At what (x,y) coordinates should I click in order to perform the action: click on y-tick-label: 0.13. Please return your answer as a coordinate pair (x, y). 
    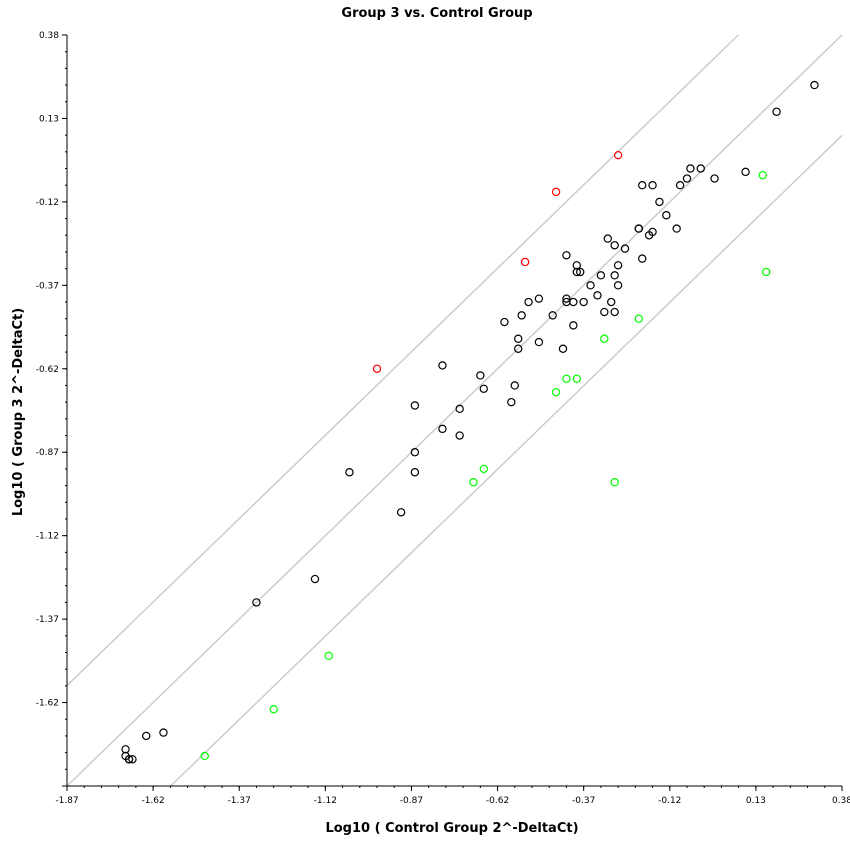
    Looking at the image, I should click on (49, 119).